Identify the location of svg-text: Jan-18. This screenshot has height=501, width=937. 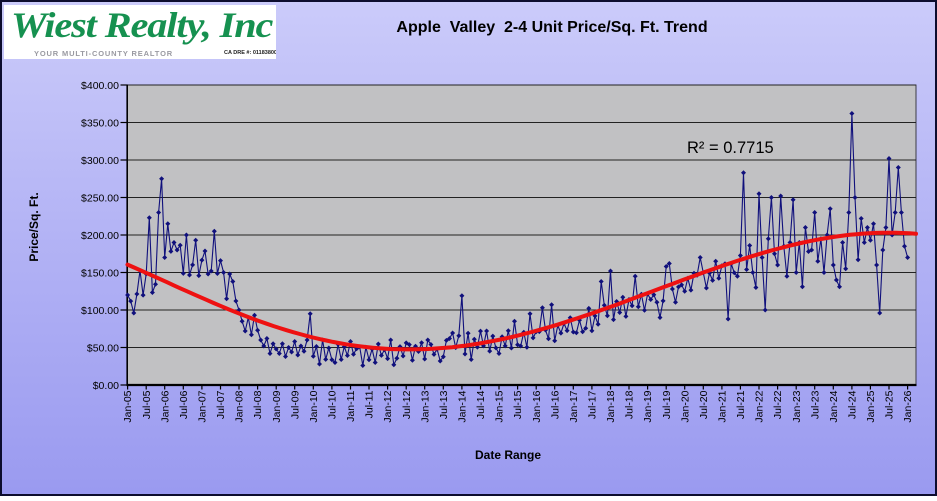
(611, 406).